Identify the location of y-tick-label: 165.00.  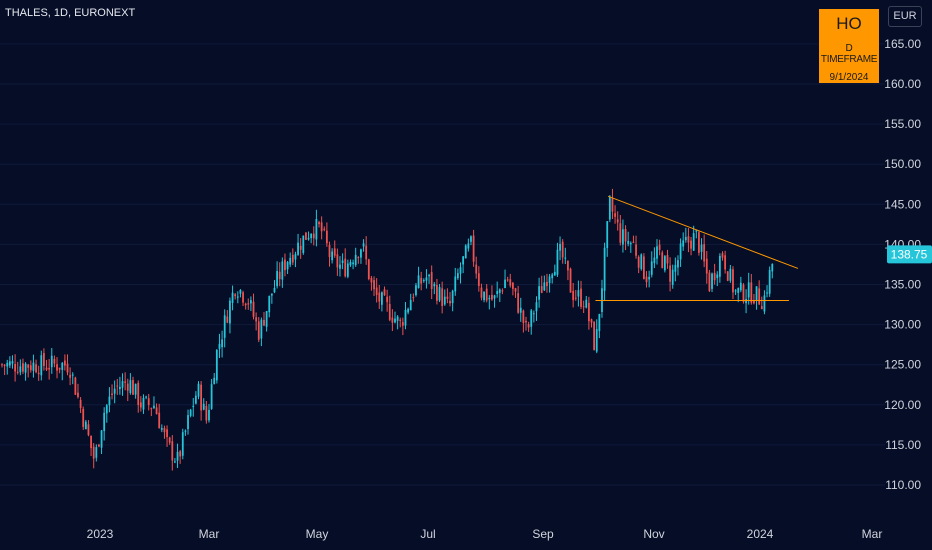
(902, 44).